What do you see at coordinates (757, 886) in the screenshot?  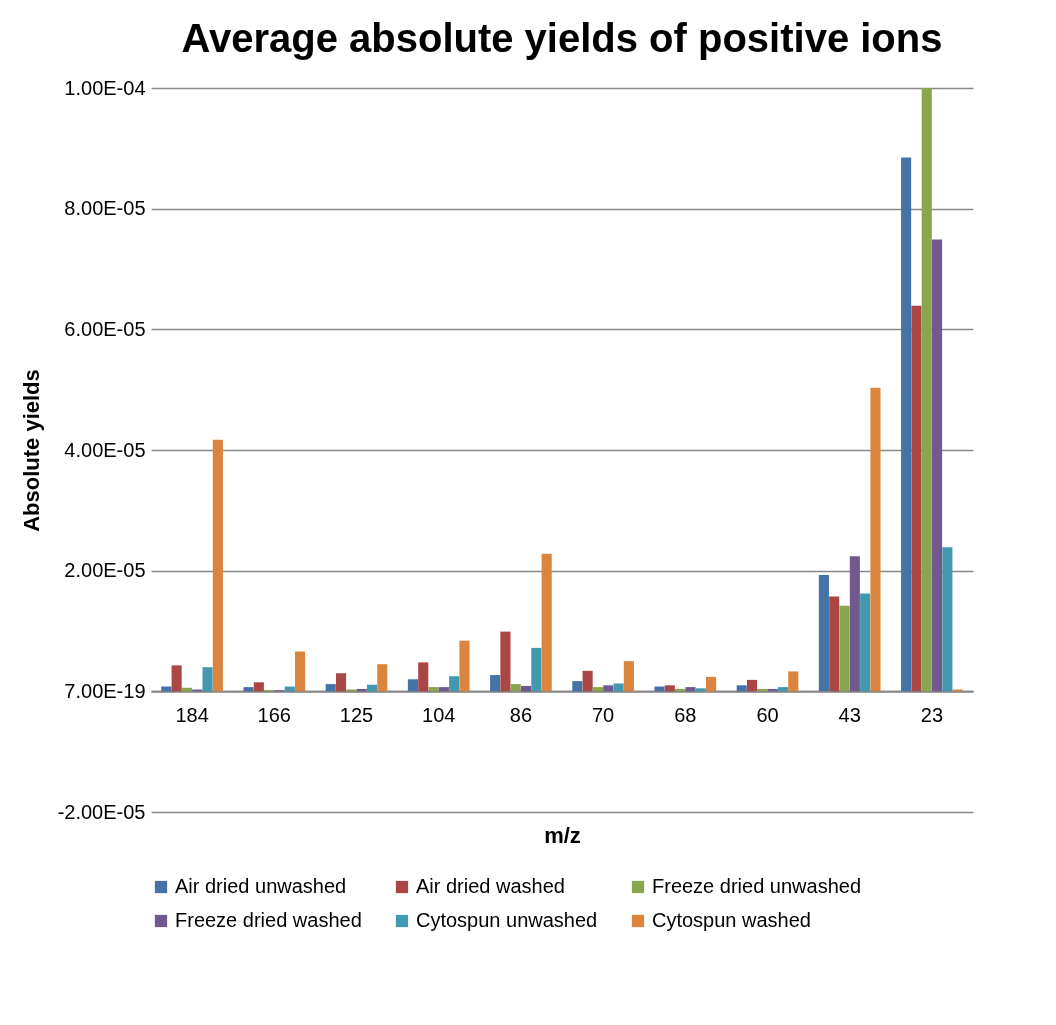 I see `legend-label: Freeze dried unwashed` at bounding box center [757, 886].